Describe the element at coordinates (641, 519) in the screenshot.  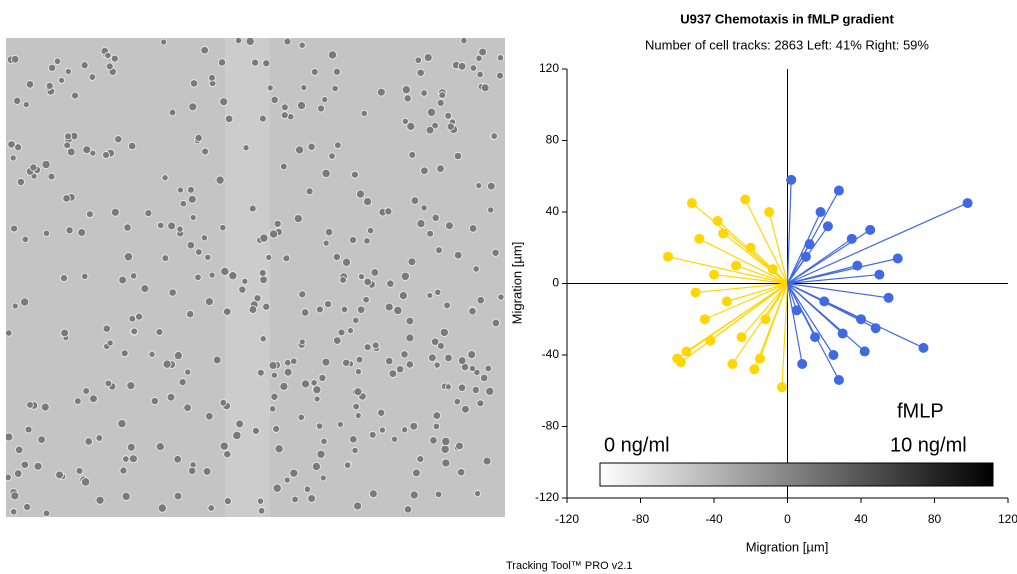
I see `x-tick-label: -80` at that location.